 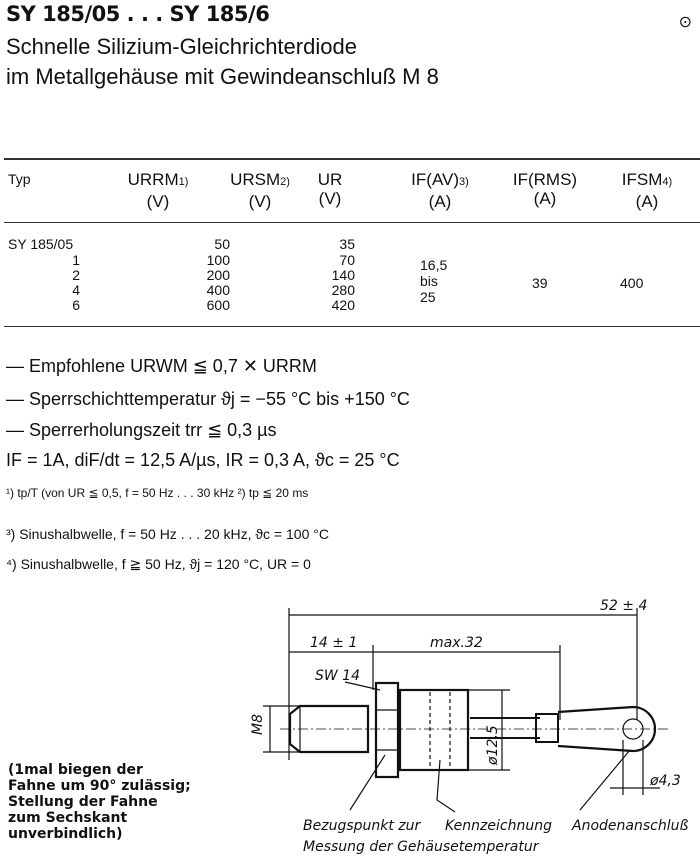 I want to click on subtitle-line-2: im Metallgehäuse mit Gewindeanschluß M 8, so click(x=222, y=76).